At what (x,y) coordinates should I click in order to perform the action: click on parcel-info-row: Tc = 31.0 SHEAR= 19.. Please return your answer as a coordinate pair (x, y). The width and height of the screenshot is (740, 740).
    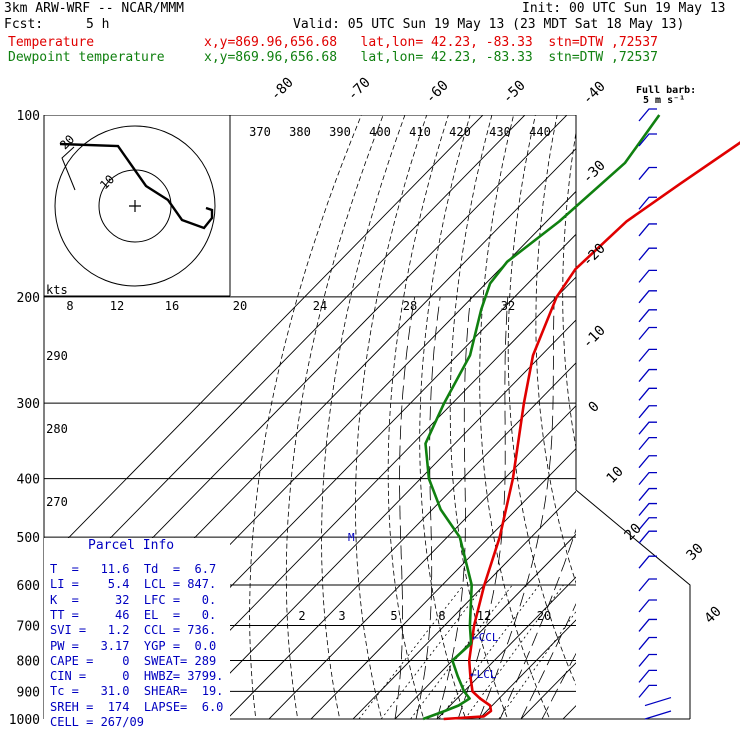
    Looking at the image, I should click on (137, 691).